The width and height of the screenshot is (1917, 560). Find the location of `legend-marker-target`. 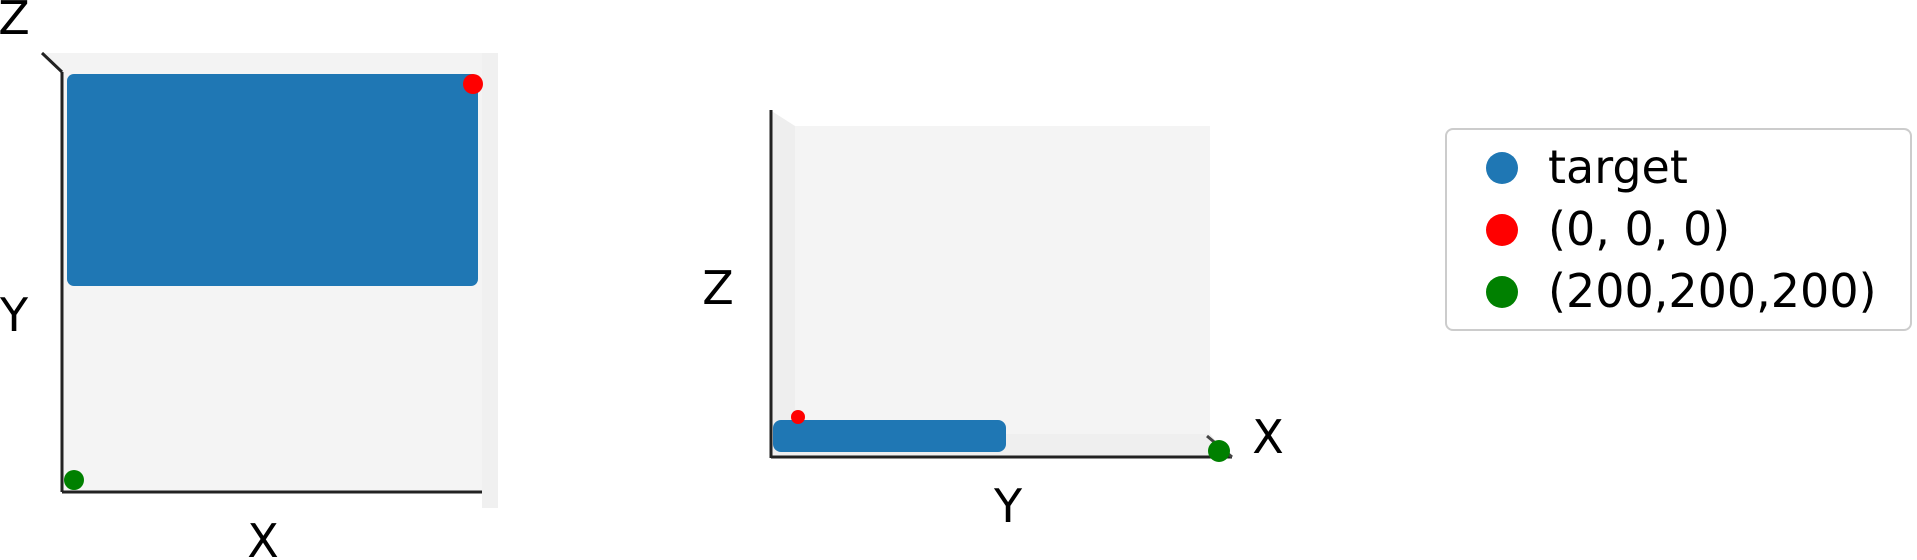

legend-marker-target is located at coordinates (1502, 168).